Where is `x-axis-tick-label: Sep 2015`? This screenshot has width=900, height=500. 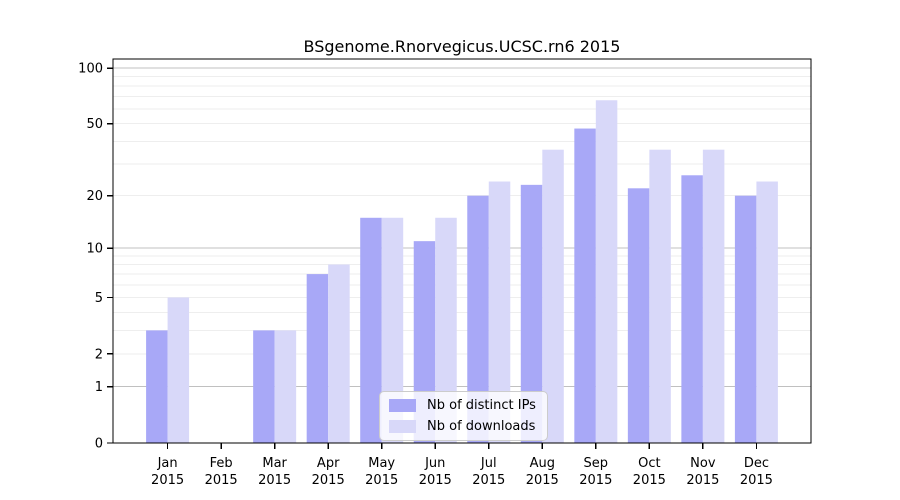
x-axis-tick-label: Sep 2015 is located at coordinates (595, 472).